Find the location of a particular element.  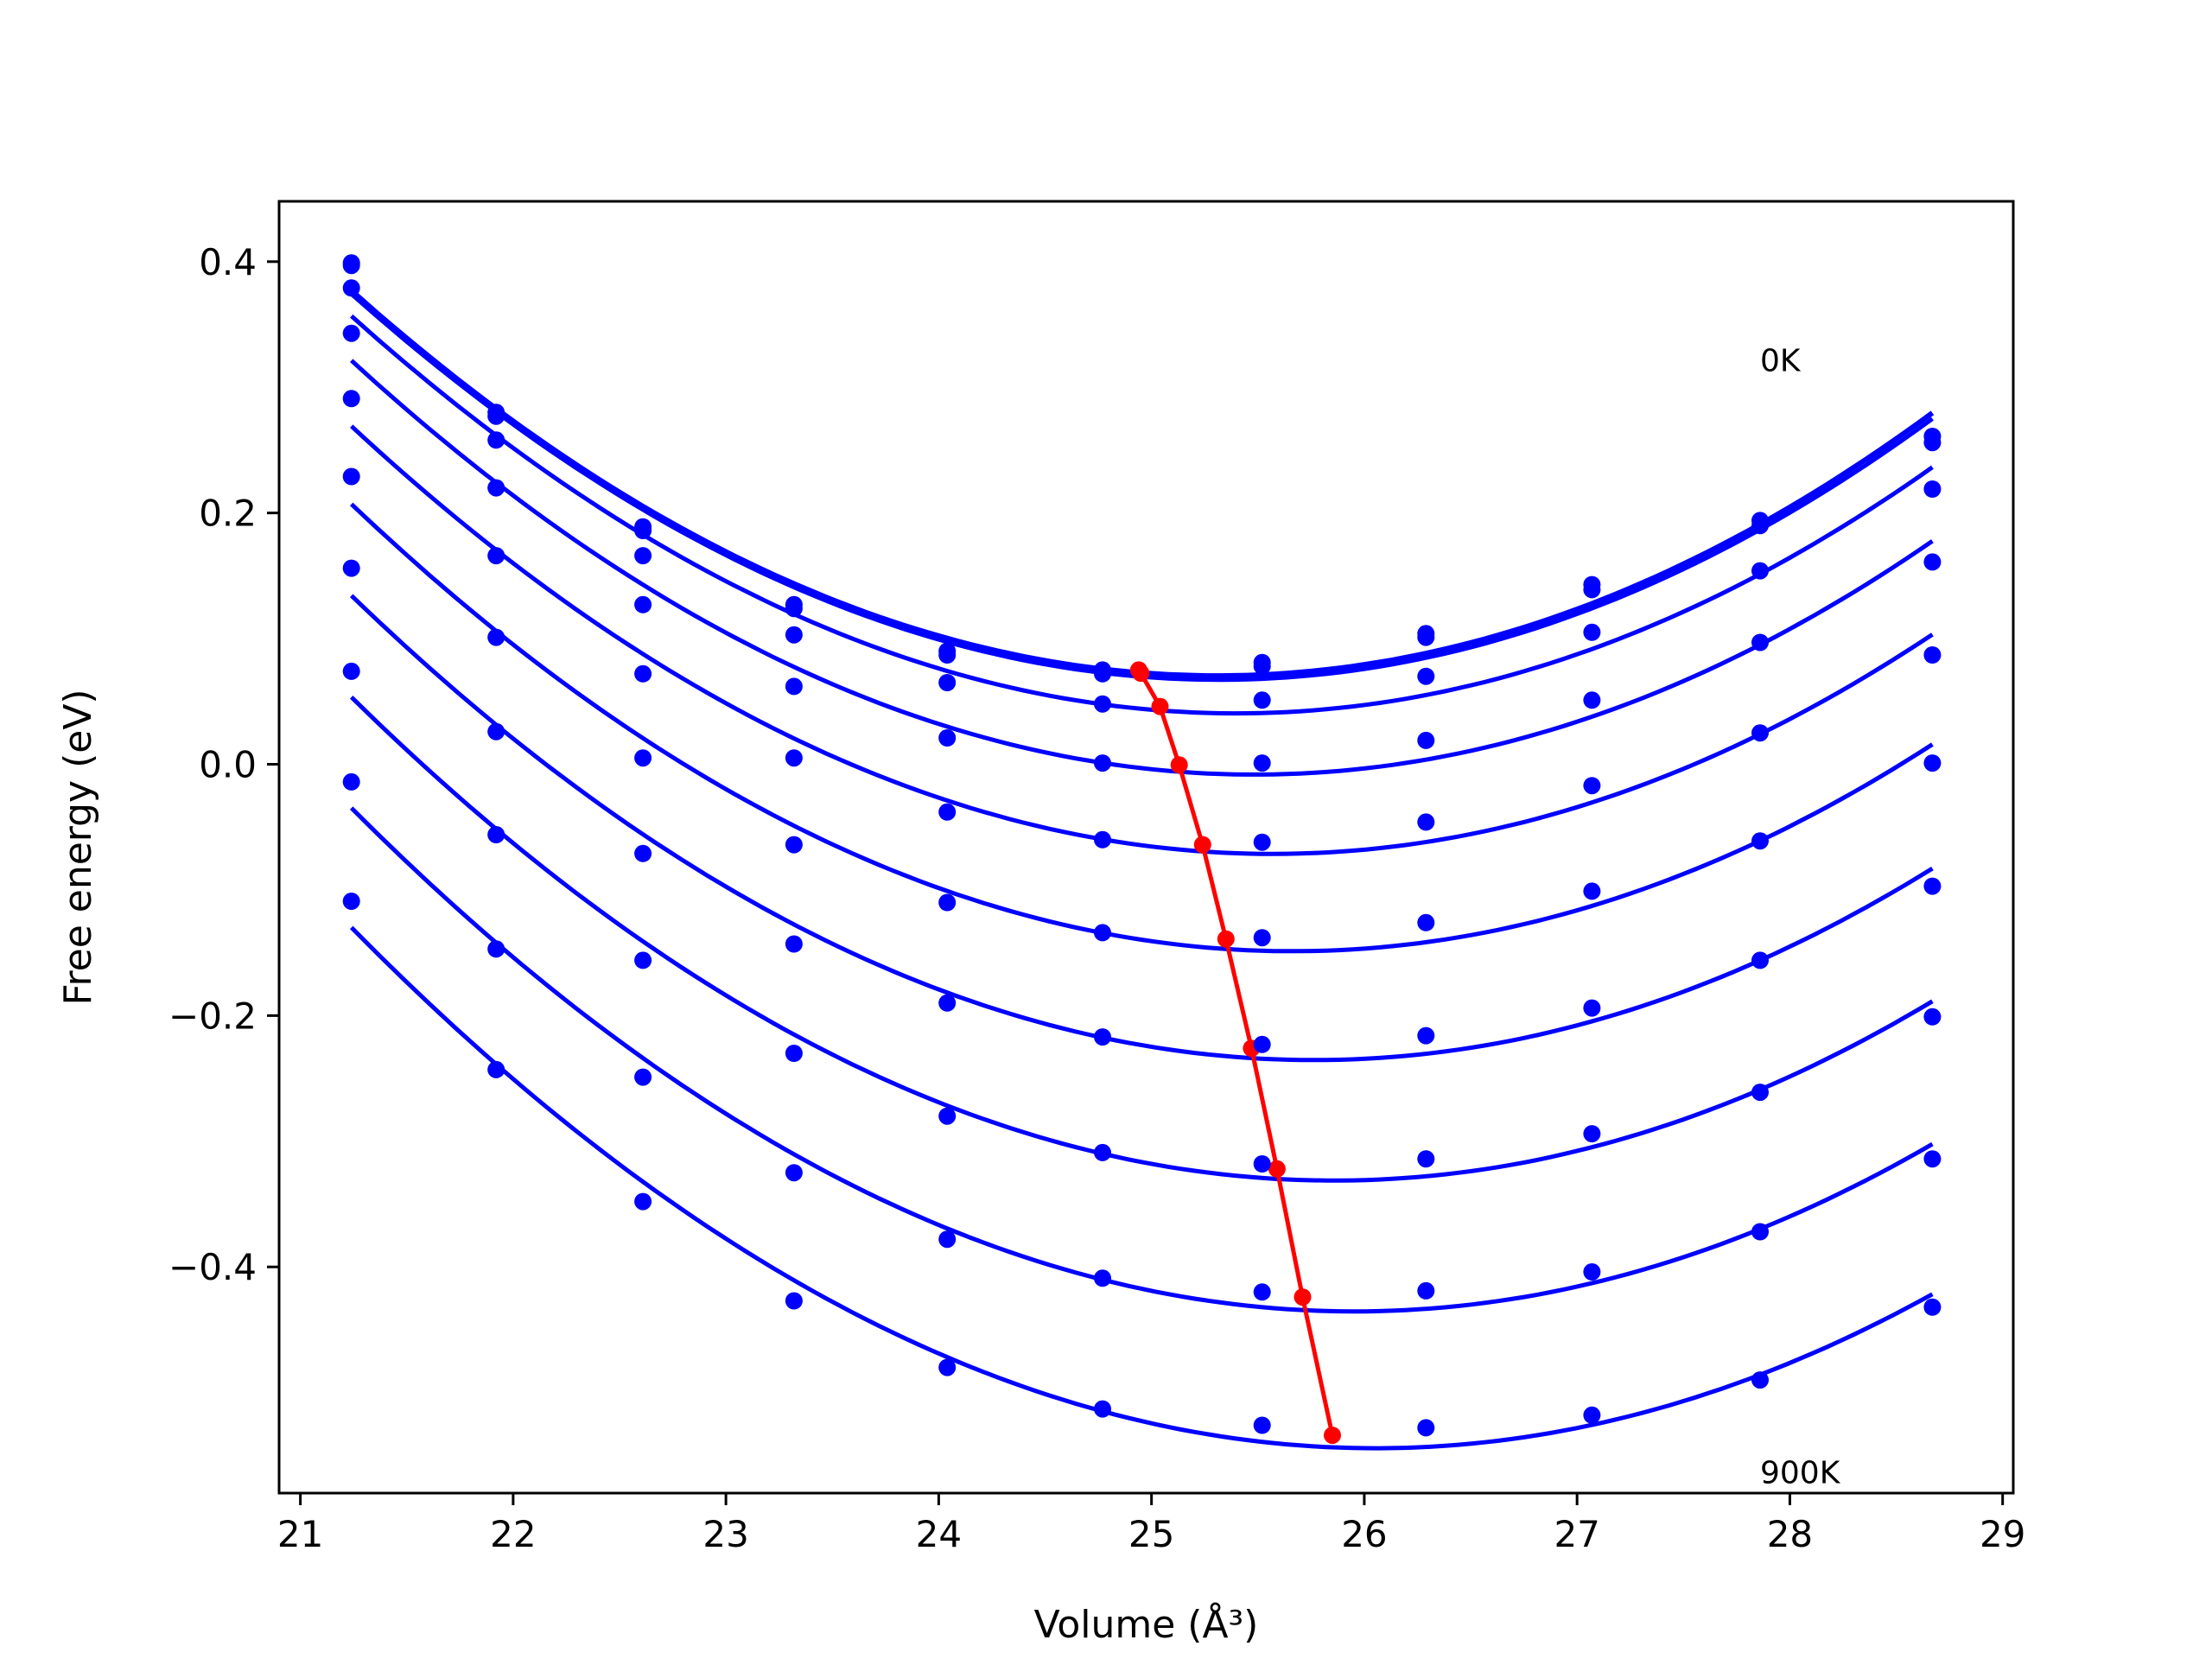

y-tick-label: −0.2 is located at coordinates (212, 1016).